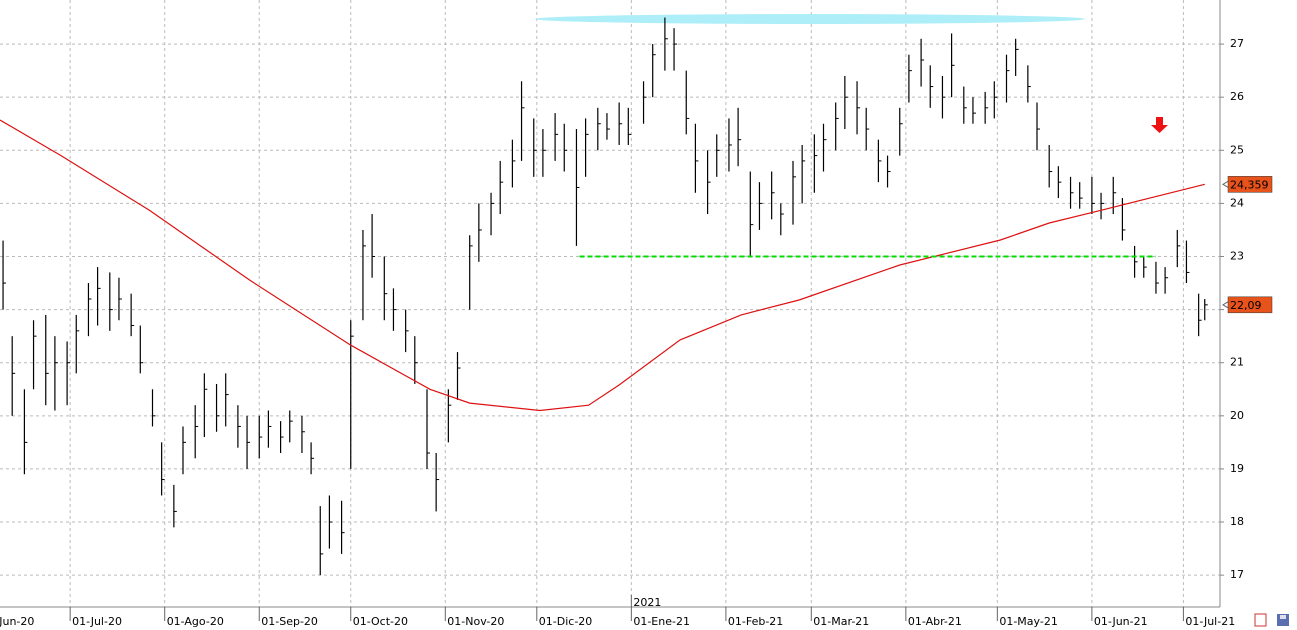 This screenshot has height=630, width=1297. Describe the element at coordinates (1283, 617) in the screenshot. I see `save-icon-label` at that location.